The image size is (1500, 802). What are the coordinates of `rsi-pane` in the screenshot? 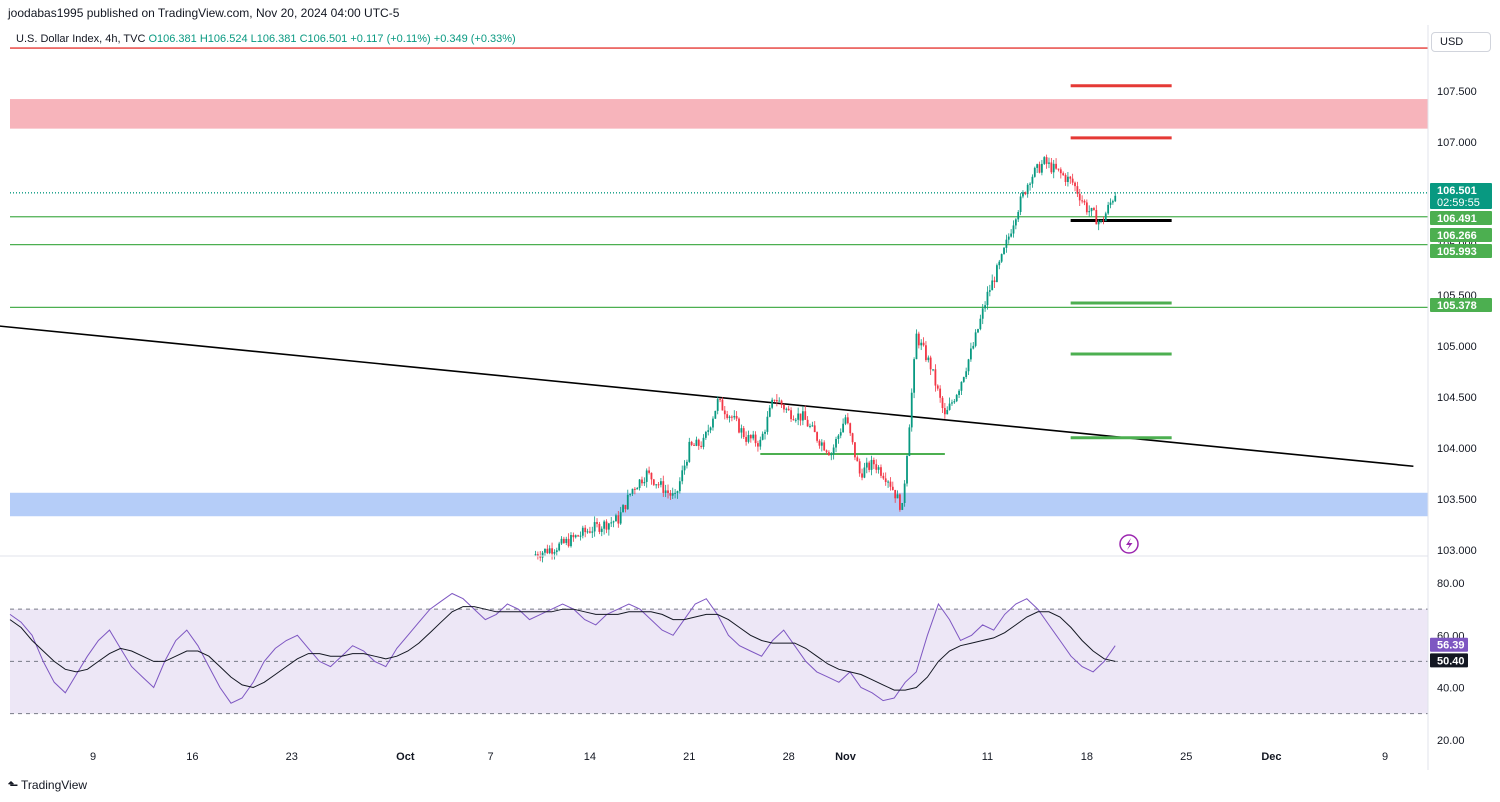 It's located at (718, 653).